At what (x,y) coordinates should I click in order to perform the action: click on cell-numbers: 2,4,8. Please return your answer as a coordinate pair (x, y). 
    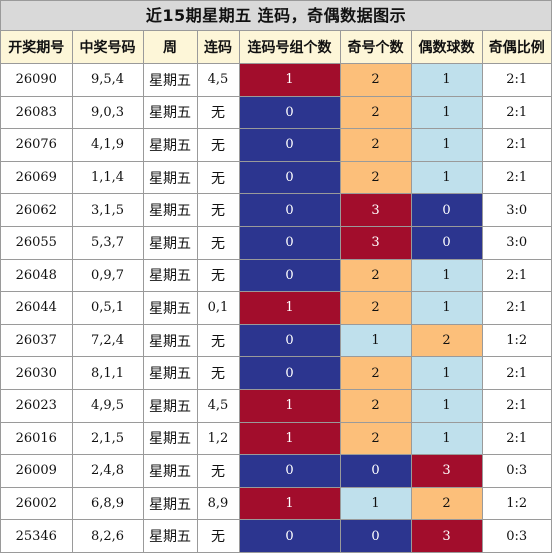
    Looking at the image, I should click on (107, 471).